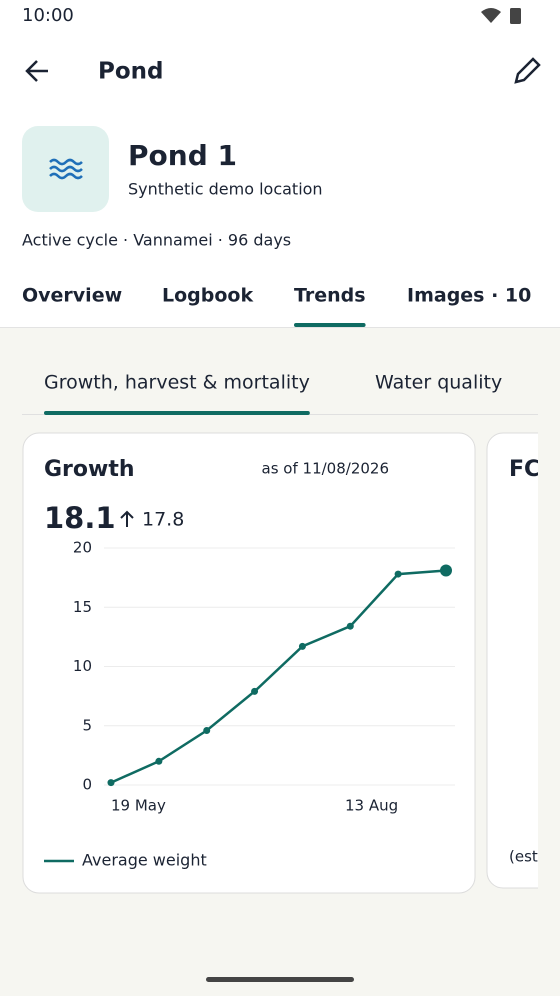 The image size is (560, 1000). Describe the element at coordinates (163, 520) in the screenshot. I see `previous-value: 17.8` at that location.